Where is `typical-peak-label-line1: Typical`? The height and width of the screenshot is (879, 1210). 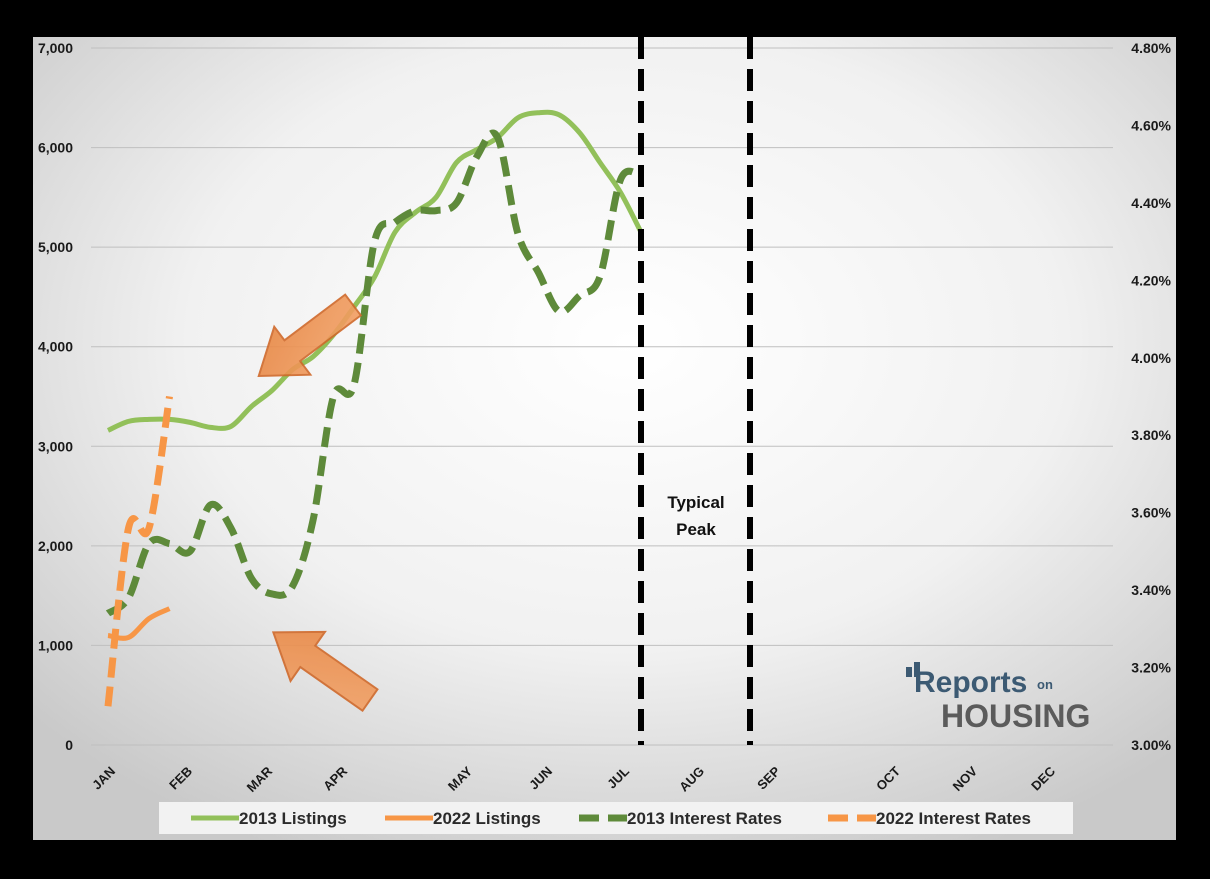 typical-peak-label-line1: Typical is located at coordinates (695, 502).